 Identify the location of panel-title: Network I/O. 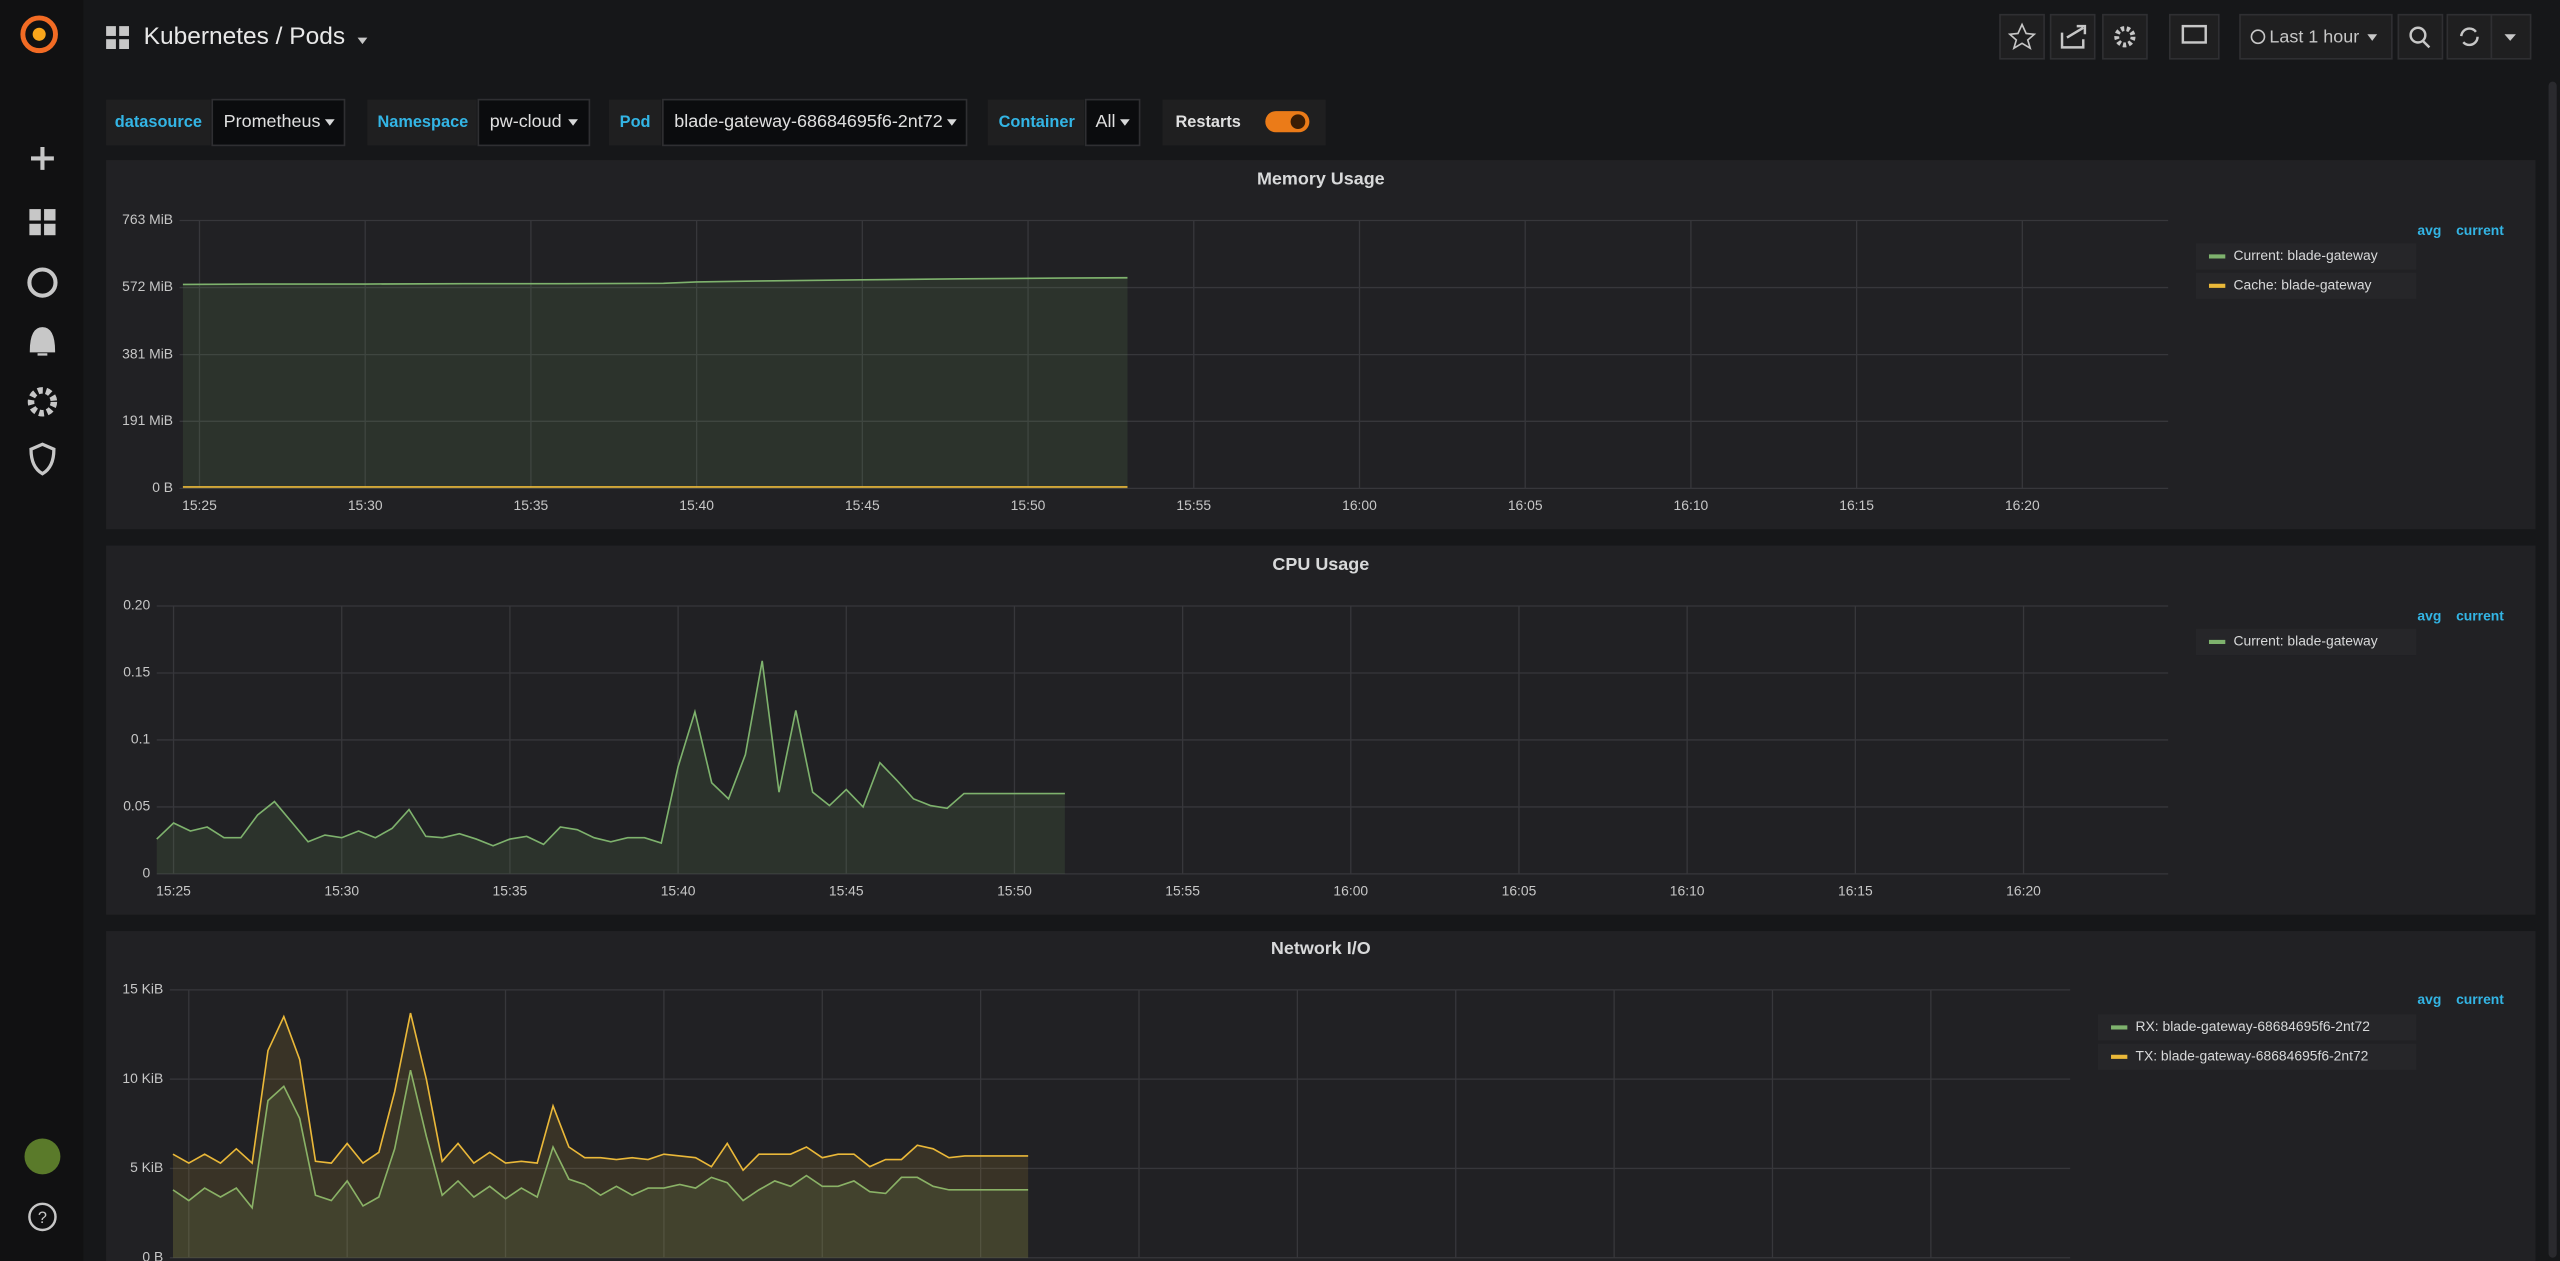
(1321, 948).